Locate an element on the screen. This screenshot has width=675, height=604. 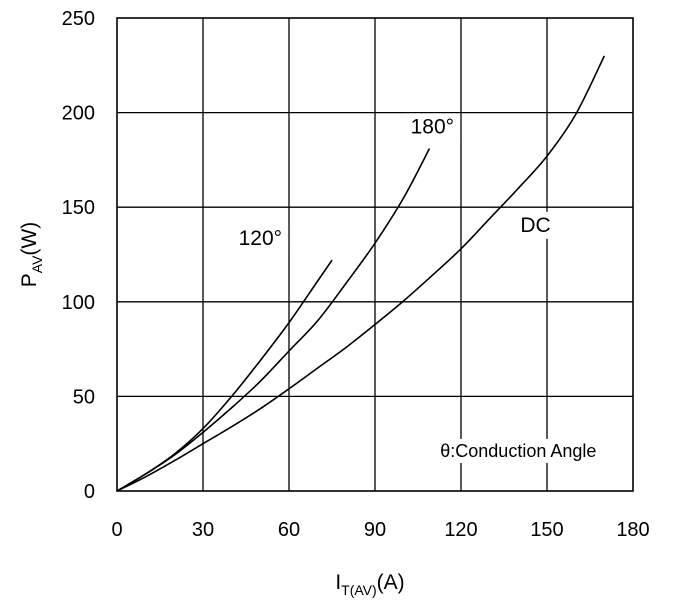
x-axis-label-main: I is located at coordinates (338, 582).